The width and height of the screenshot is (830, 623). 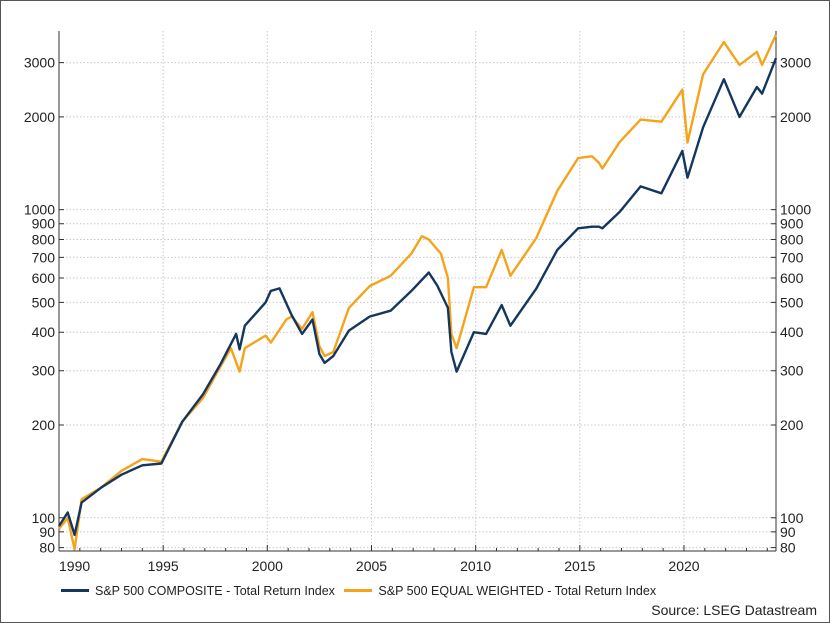 I want to click on x-tick-label: 2020, so click(x=683, y=566).